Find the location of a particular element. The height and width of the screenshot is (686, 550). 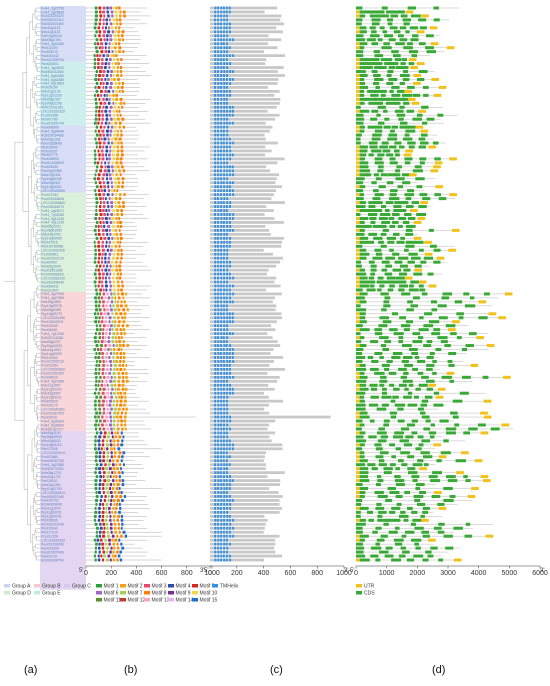

gene-label: Mdo16g0632 is located at coordinates (51, 441).